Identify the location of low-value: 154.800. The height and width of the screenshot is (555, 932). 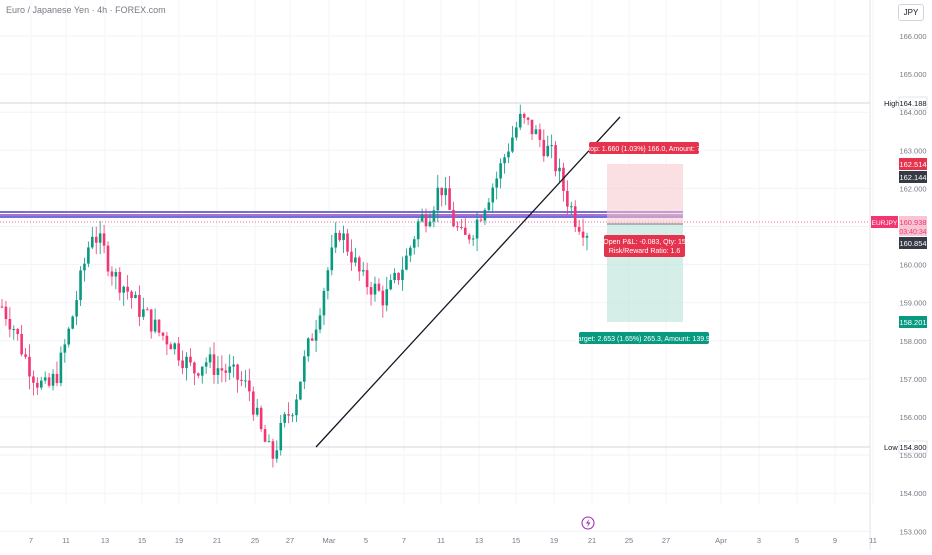
(912, 447).